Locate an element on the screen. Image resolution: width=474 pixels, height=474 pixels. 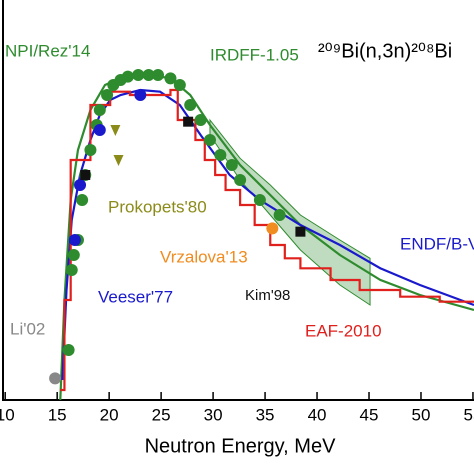
x-tick-label: 10 is located at coordinates (7, 414).